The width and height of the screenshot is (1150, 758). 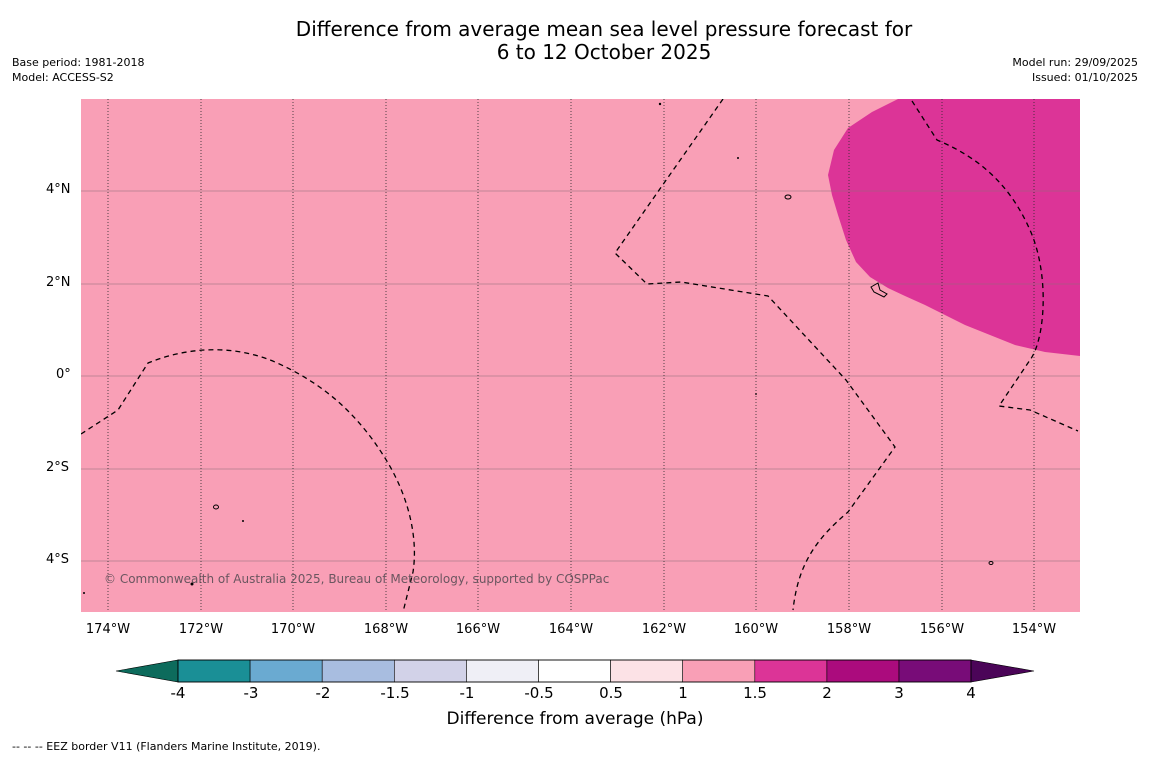 What do you see at coordinates (539, 693) in the screenshot?
I see `colorbar-label: -0.5` at bounding box center [539, 693].